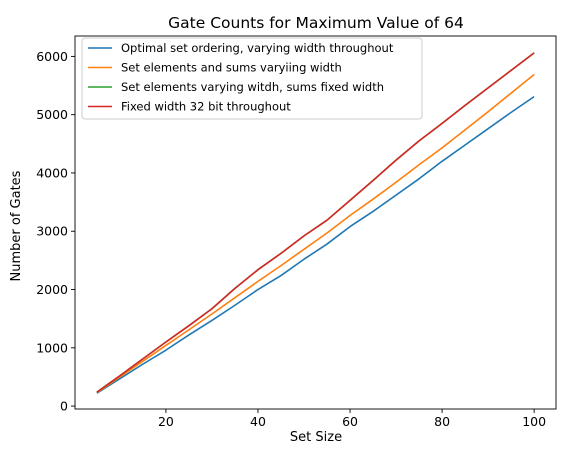 Image resolution: width=580 pixels, height=455 pixels. Describe the element at coordinates (52, 231) in the screenshot. I see `y-tick-label: 3000` at that location.